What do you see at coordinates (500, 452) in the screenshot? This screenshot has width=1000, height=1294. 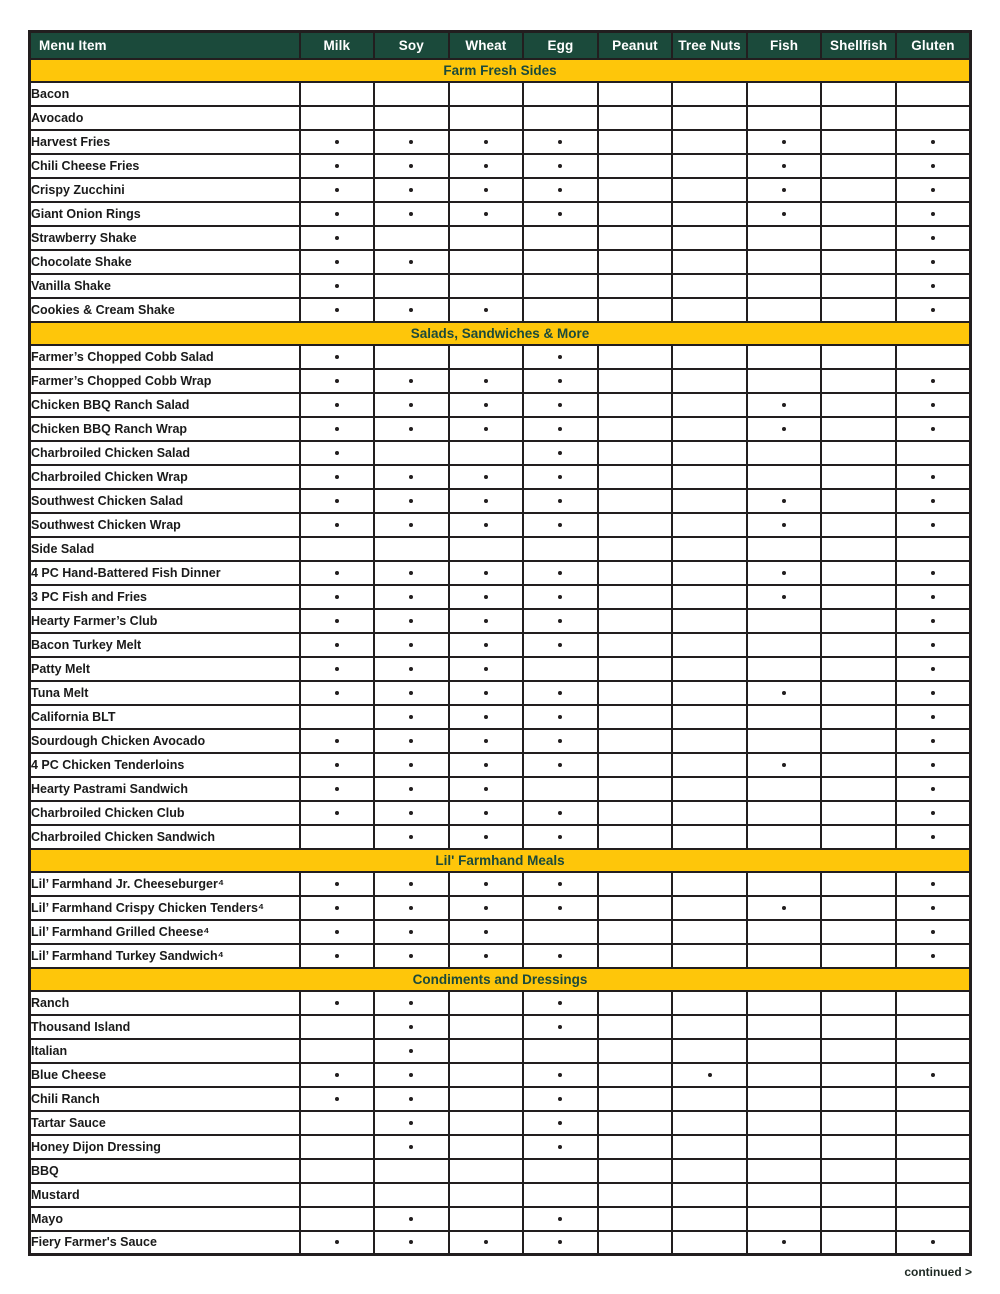 I see `table-row: Charbroiled Chicken Salad` at bounding box center [500, 452].